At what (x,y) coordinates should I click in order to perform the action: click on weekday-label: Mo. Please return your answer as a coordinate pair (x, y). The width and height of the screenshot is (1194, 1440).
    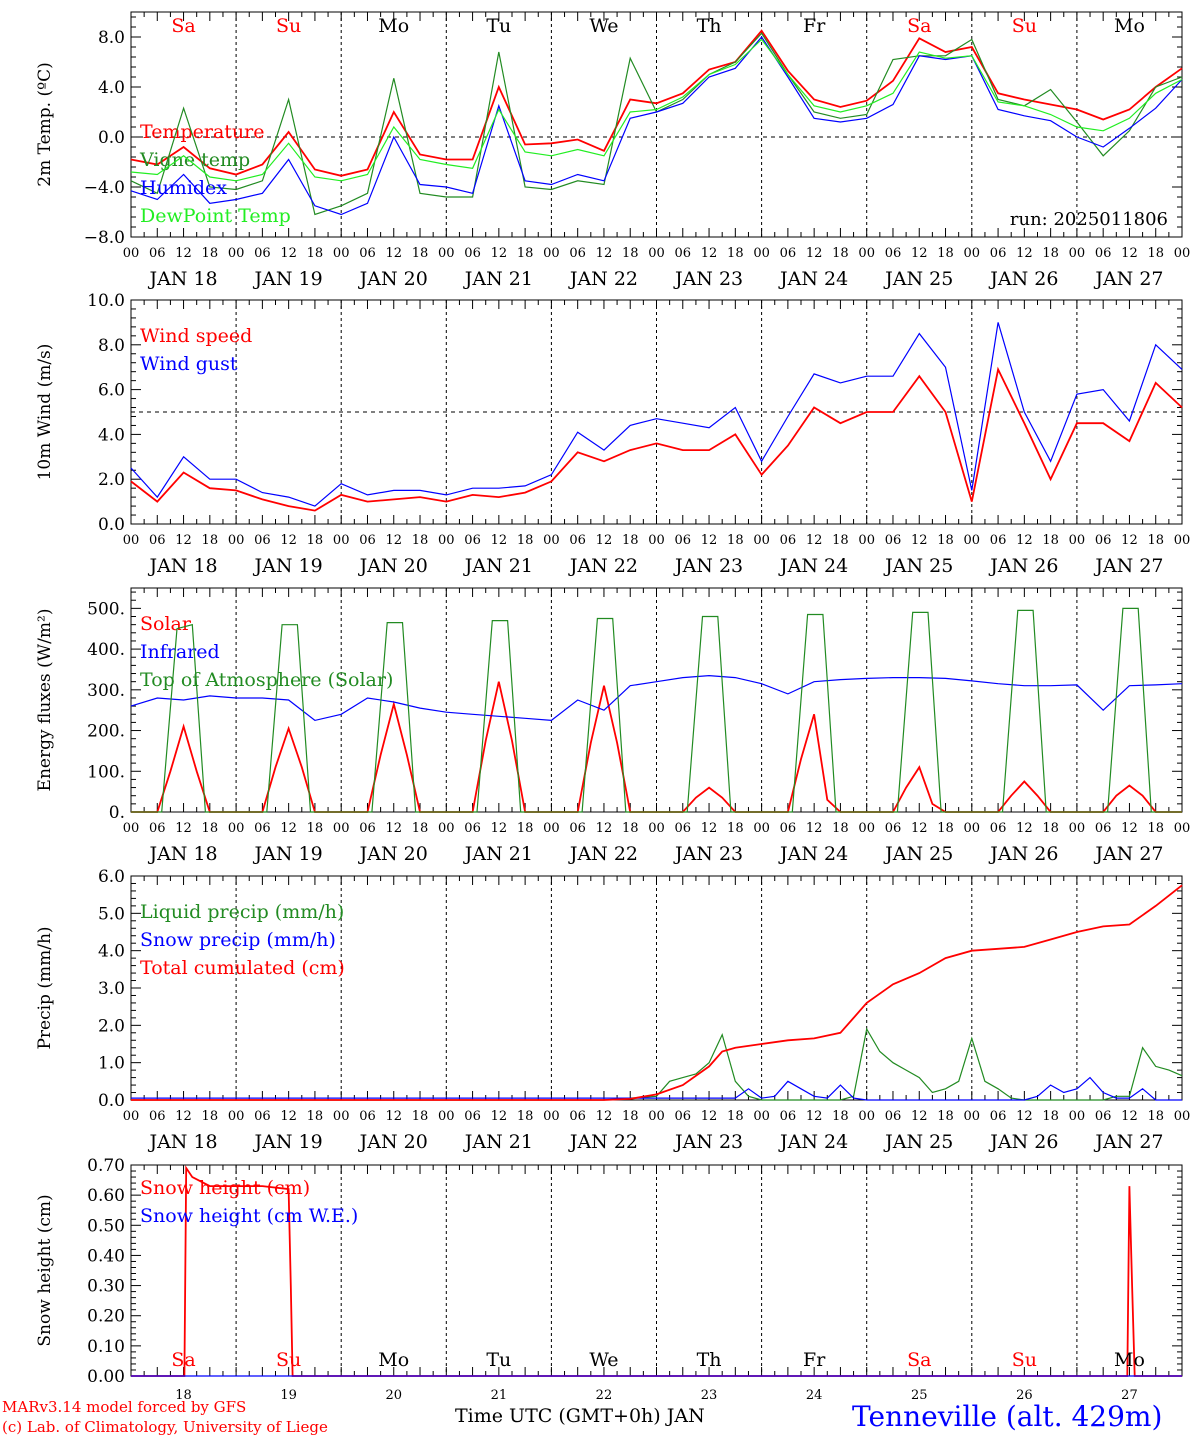
    Looking at the image, I should click on (1129, 1360).